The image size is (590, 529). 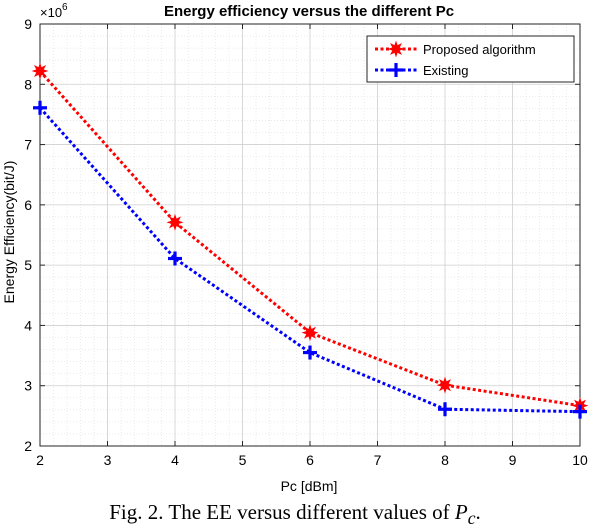 I want to click on x-axis-label: Pc [dBm], so click(x=309, y=486).